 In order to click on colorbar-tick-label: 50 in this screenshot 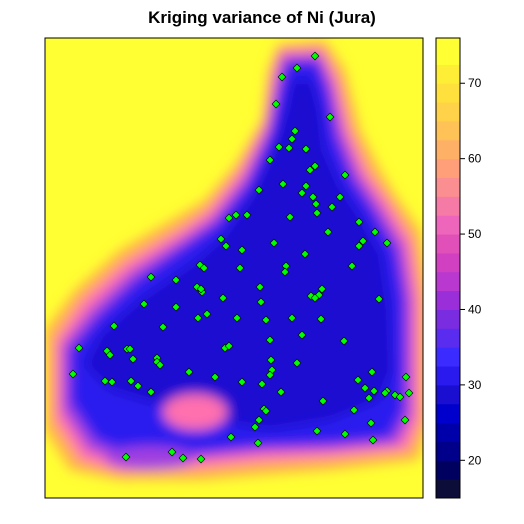, I will do `click(475, 234)`.